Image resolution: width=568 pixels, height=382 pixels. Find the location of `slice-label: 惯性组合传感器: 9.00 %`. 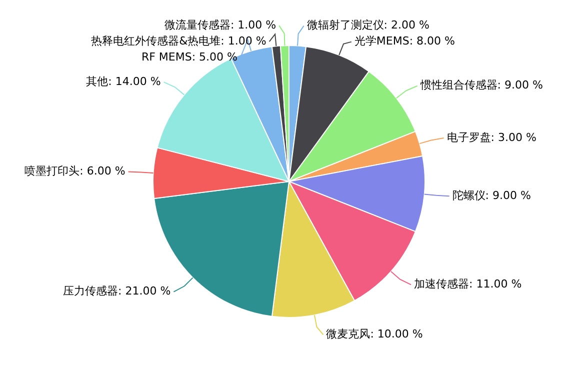

slice-label: 惯性组合传感器: 9.00 % is located at coordinates (481, 85).